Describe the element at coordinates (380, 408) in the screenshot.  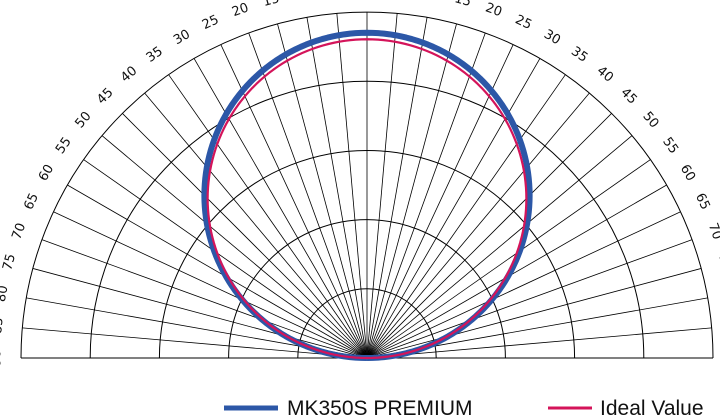
I see `legend-label-mk350s: MK350S PREMIUM` at that location.